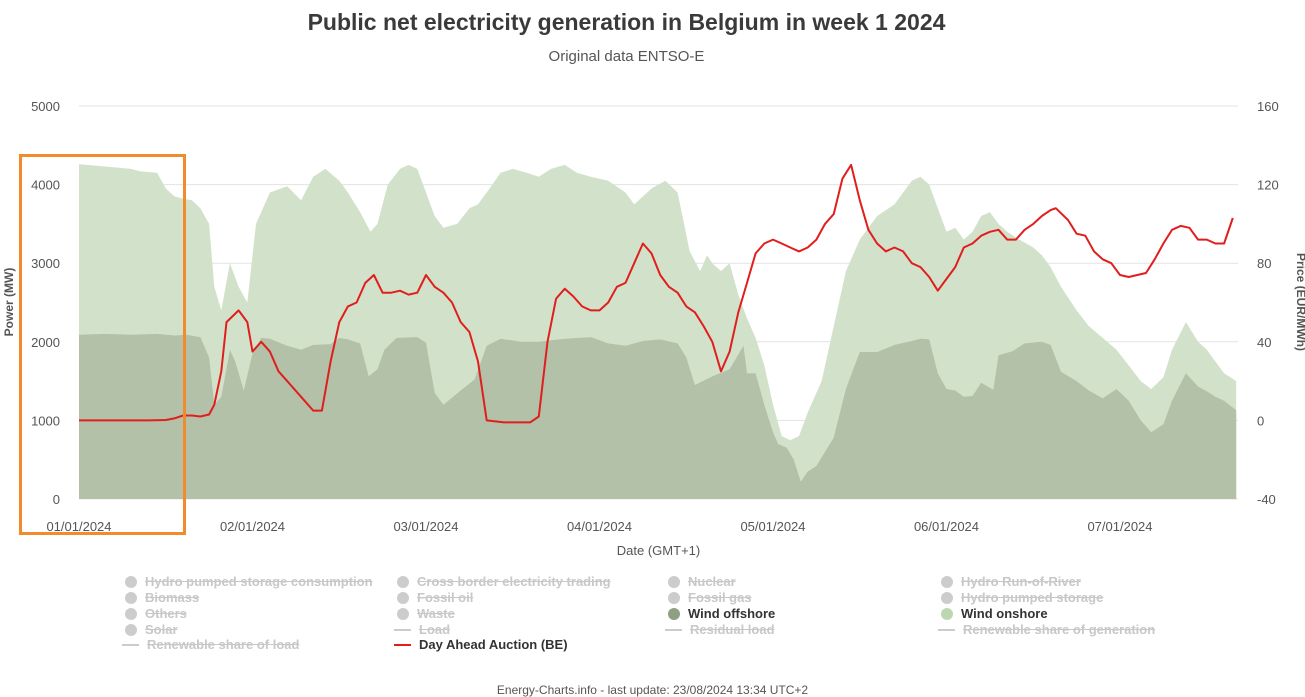 This screenshot has width=1305, height=697. I want to click on legend-item-label: Fossil oil, so click(445, 597).